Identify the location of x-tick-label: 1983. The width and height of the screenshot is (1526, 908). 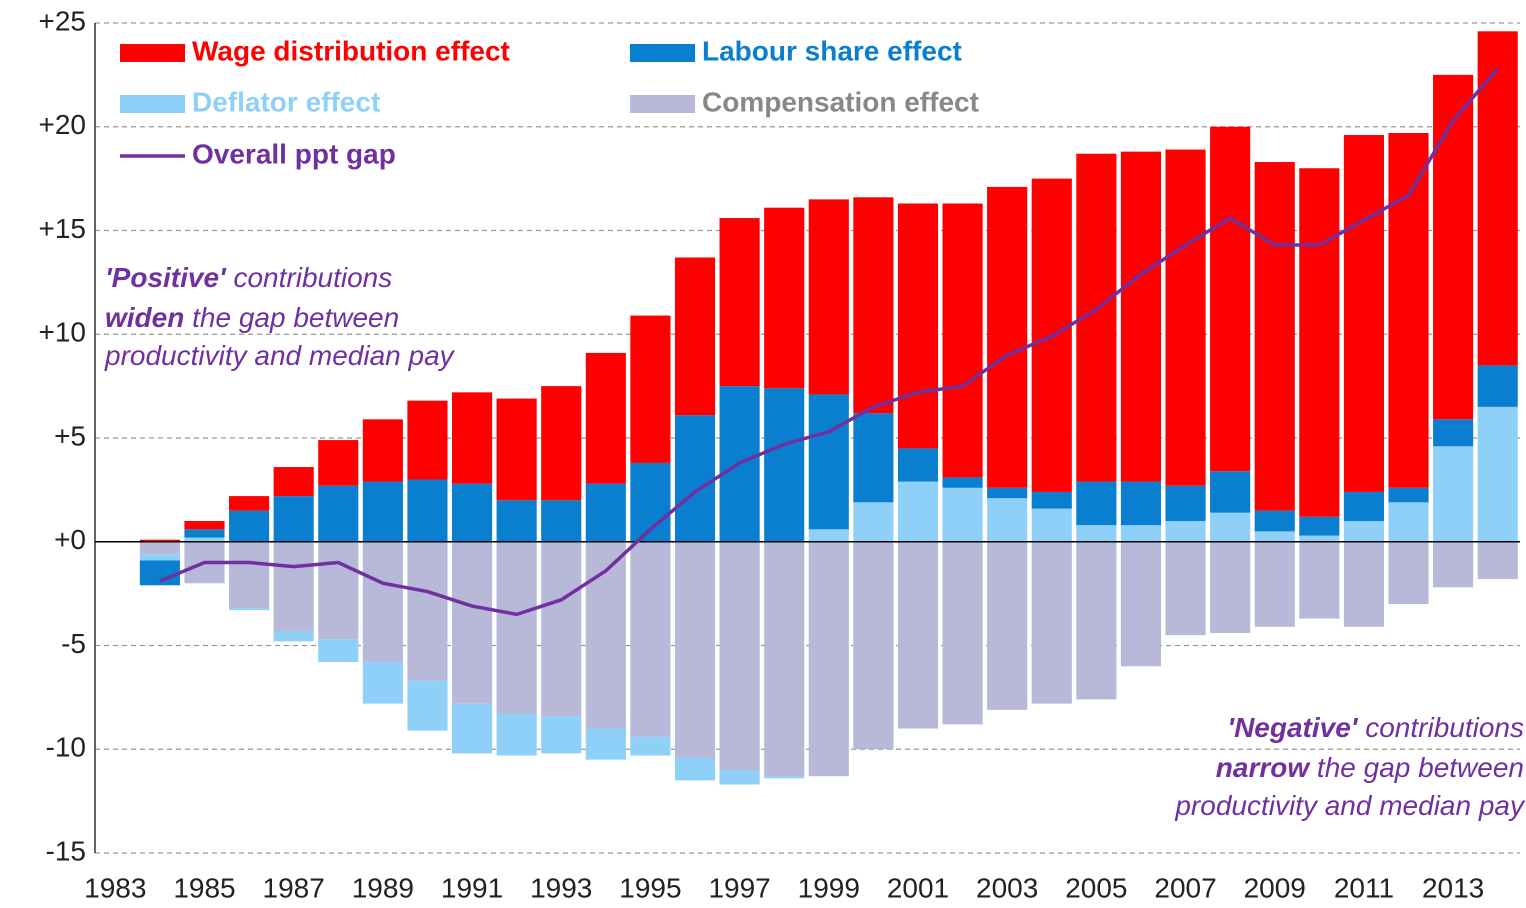
(115, 887).